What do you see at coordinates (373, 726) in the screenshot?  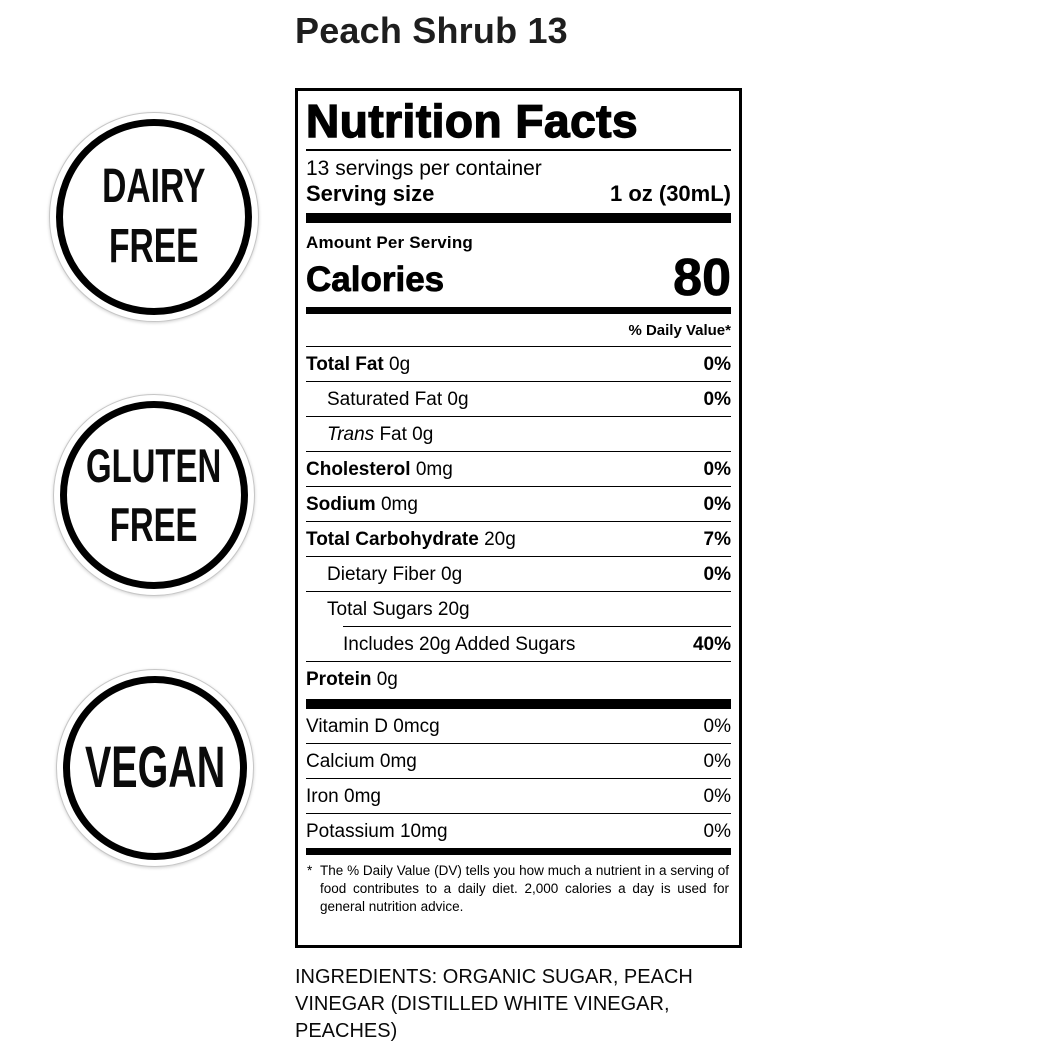 I see `vitamin-label: Vitamin D 0mcg` at bounding box center [373, 726].